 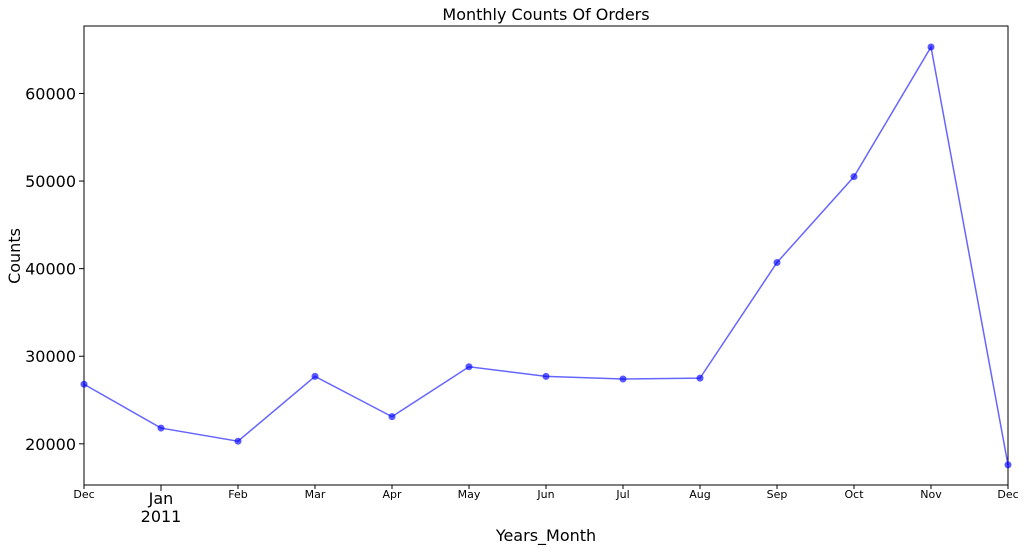 I want to click on x-tick-label: Apr, so click(x=392, y=494).